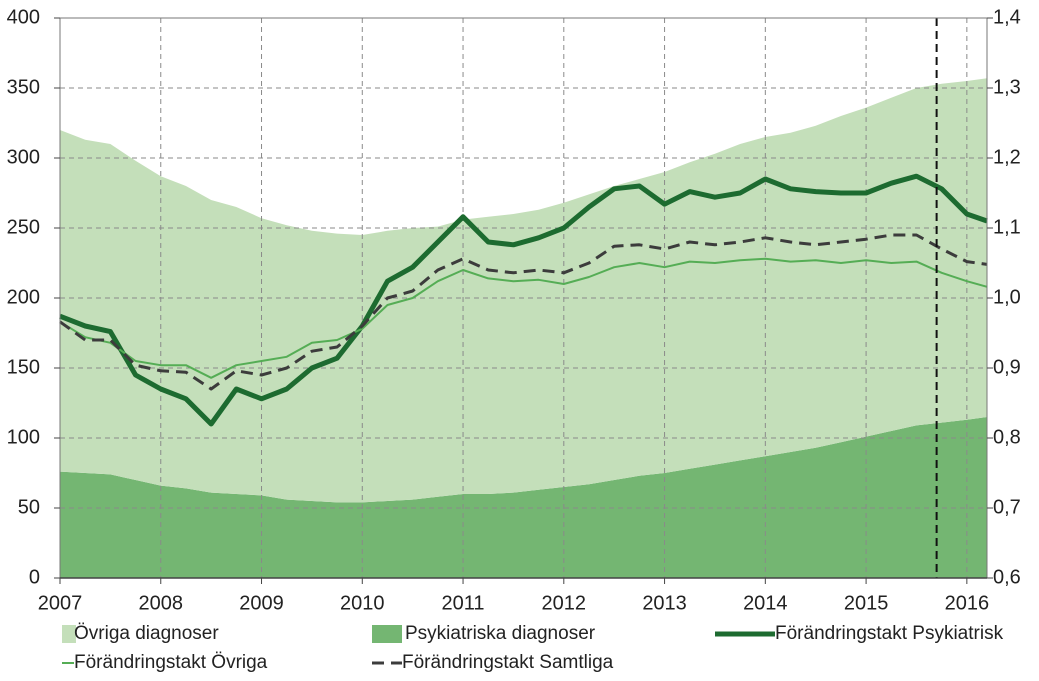  Describe the element at coordinates (146, 633) in the screenshot. I see `legend-label: Övriga diagnoser` at that location.